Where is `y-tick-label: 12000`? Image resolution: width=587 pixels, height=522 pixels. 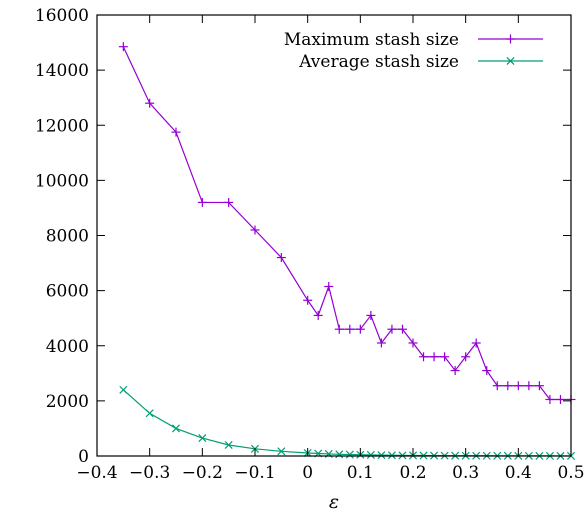
y-tick-label: 12000 is located at coordinates (62, 126).